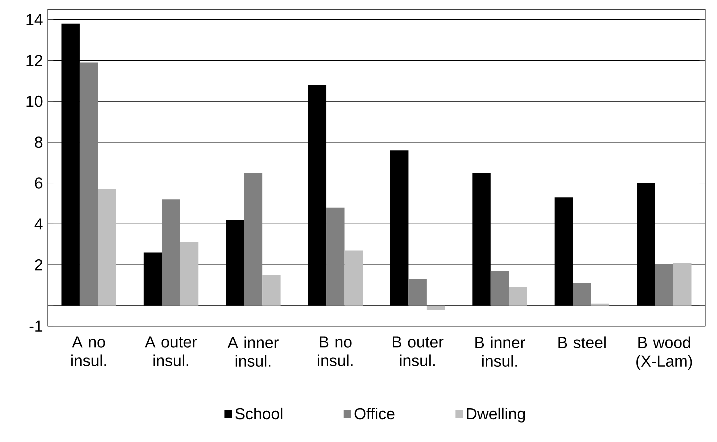  What do you see at coordinates (39, 183) in the screenshot?
I see `y-tick-label: 6` at bounding box center [39, 183].